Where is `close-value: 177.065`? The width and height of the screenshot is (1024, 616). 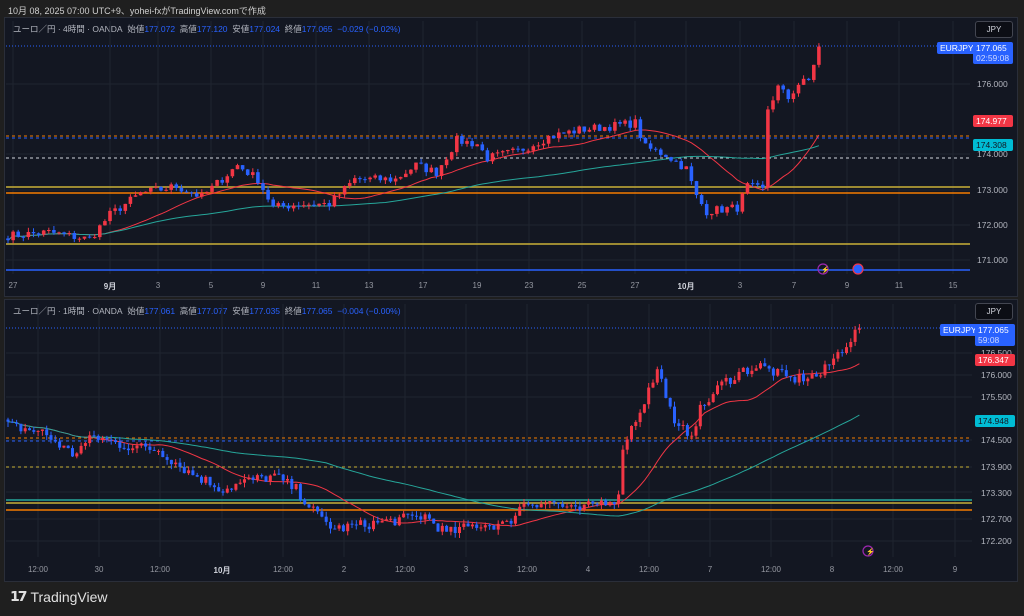
close-value: 177.065 is located at coordinates (317, 29).